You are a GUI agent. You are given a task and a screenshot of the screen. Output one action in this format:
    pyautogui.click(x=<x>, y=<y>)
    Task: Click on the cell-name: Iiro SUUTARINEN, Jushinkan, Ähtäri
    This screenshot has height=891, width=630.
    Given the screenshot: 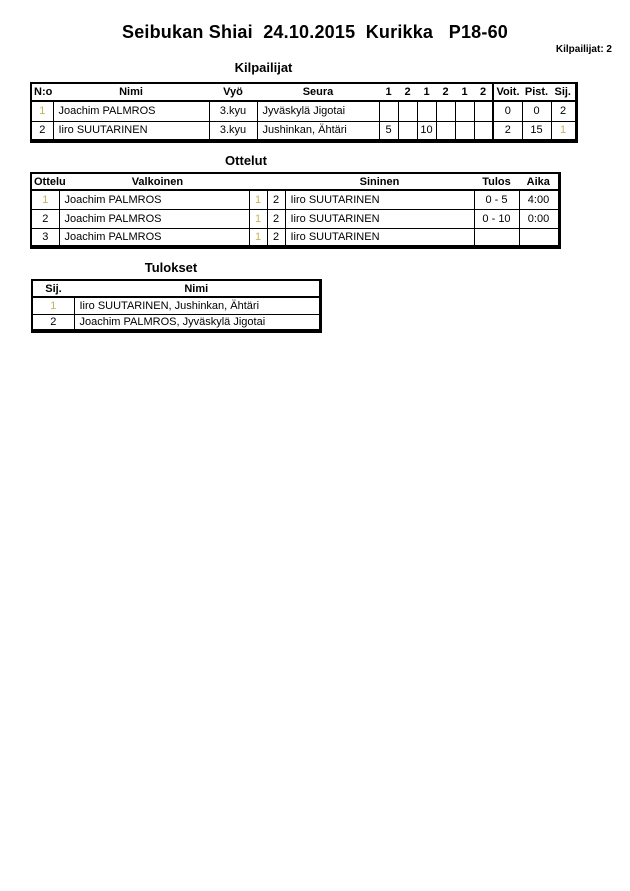 What is the action you would take?
    pyautogui.click(x=197, y=305)
    